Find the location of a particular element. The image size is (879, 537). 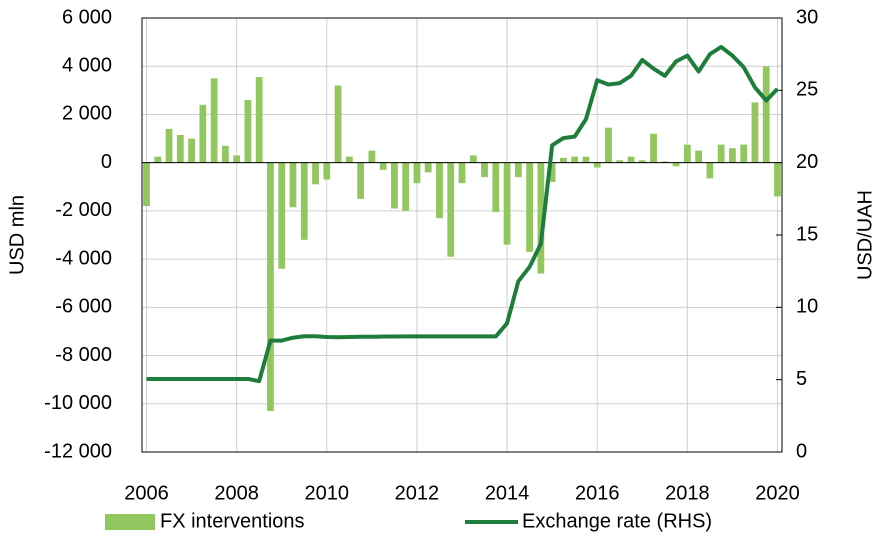

x-tick-label: 2006 is located at coordinates (146, 493).